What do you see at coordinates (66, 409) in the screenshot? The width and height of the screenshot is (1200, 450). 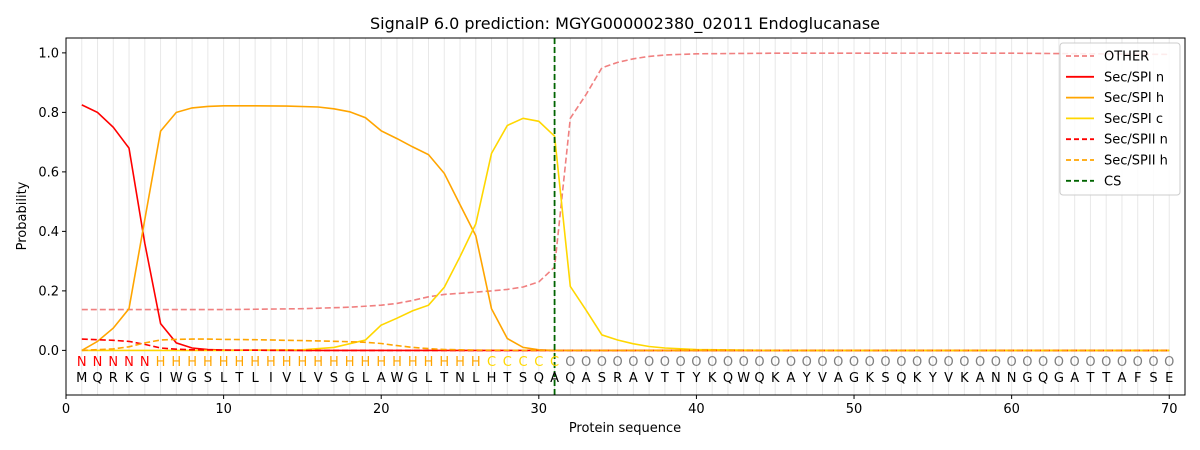 I see `x-tick-label: 0` at bounding box center [66, 409].